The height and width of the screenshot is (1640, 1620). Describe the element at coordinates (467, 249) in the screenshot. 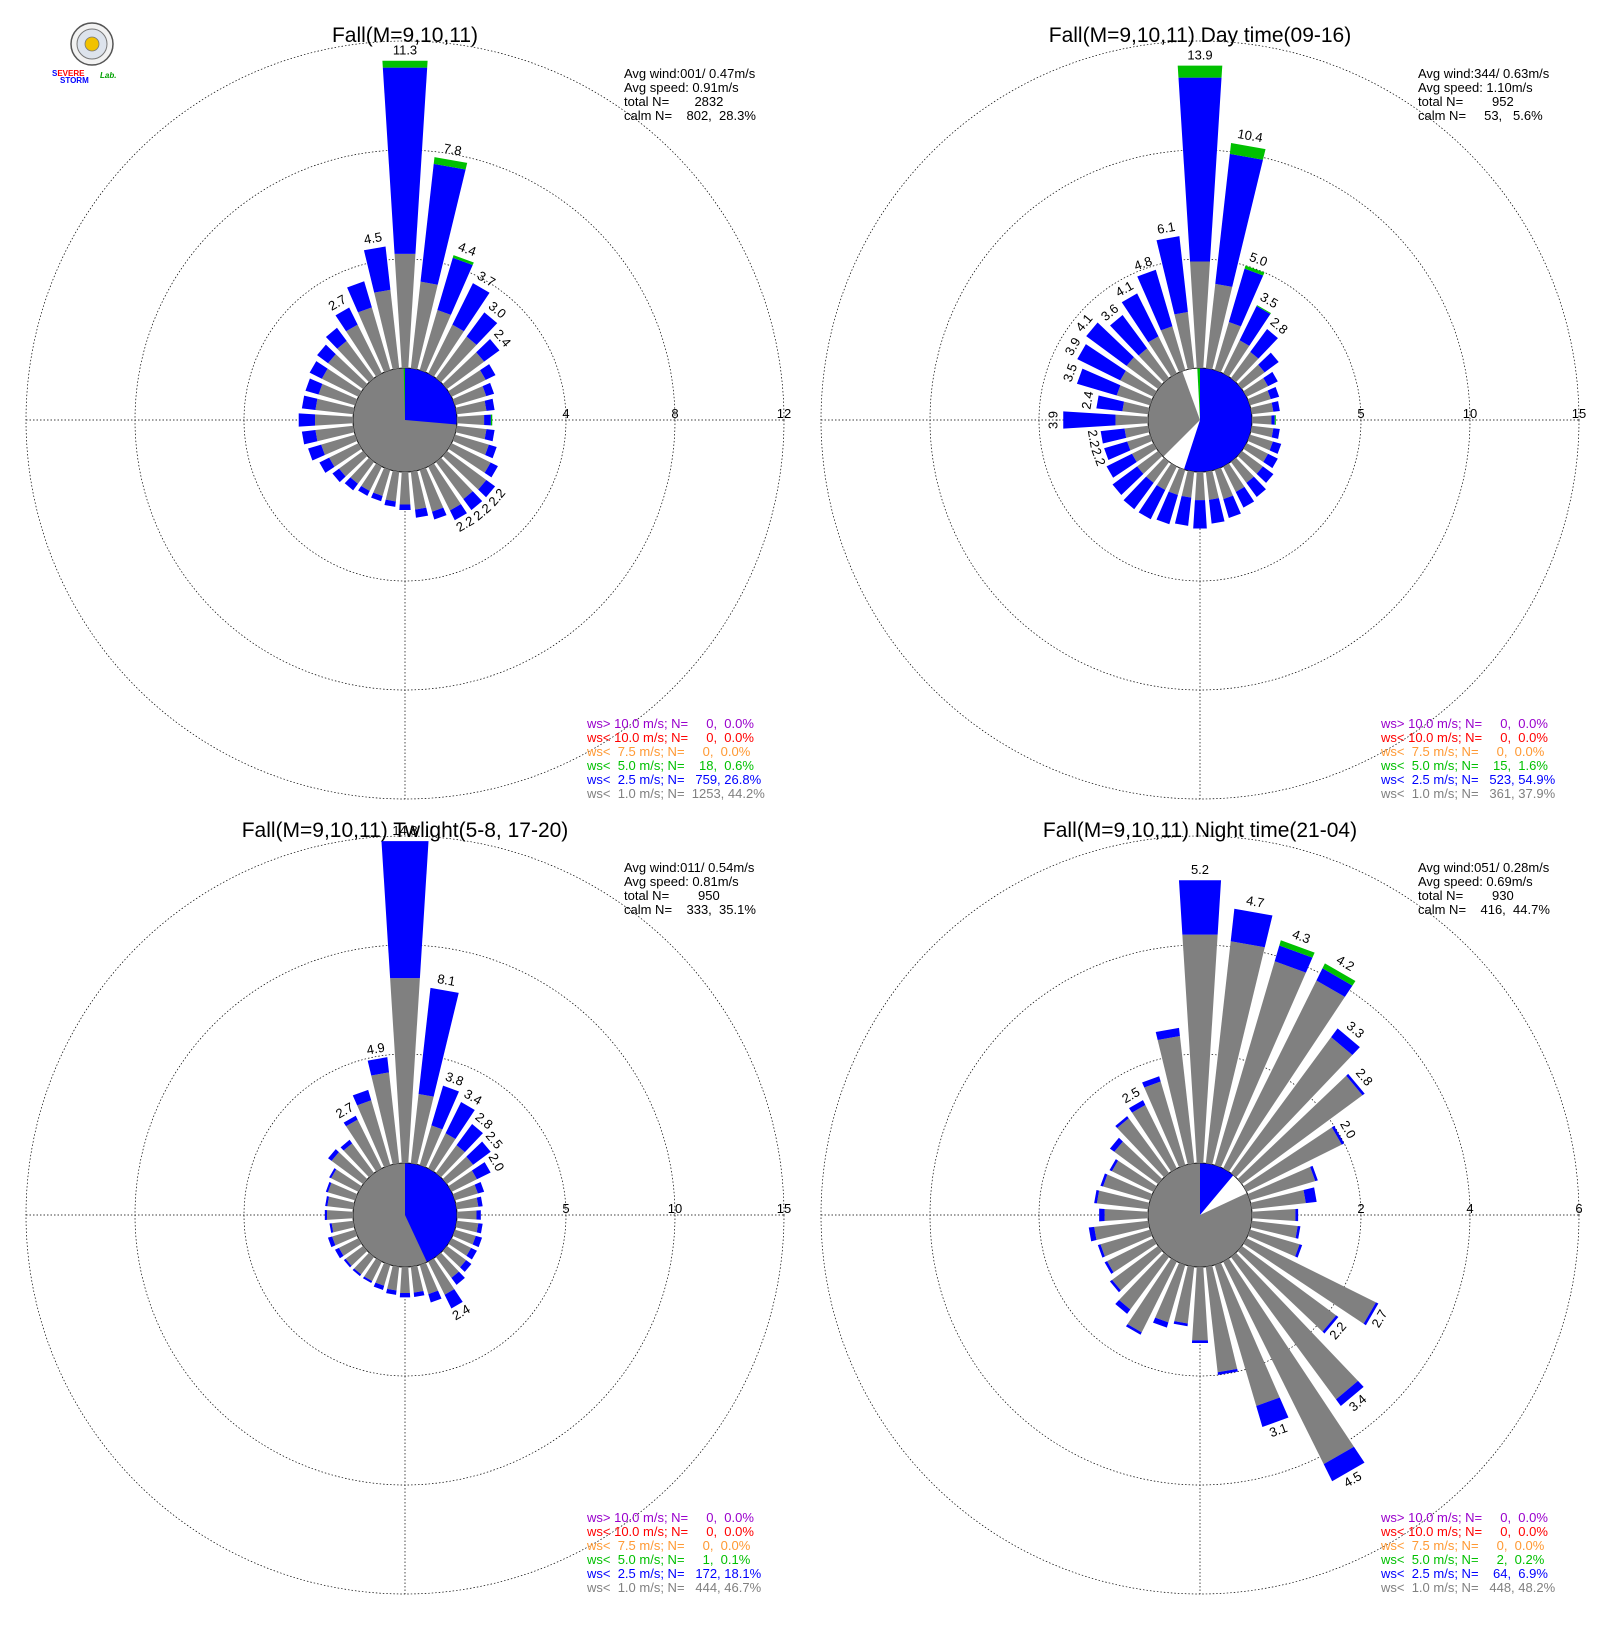

I see `bar-value-label: 4.4` at that location.